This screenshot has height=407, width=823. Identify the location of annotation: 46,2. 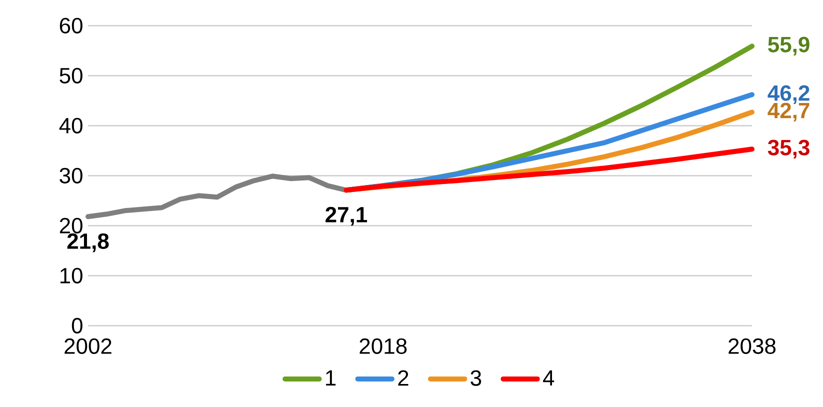
(789, 94).